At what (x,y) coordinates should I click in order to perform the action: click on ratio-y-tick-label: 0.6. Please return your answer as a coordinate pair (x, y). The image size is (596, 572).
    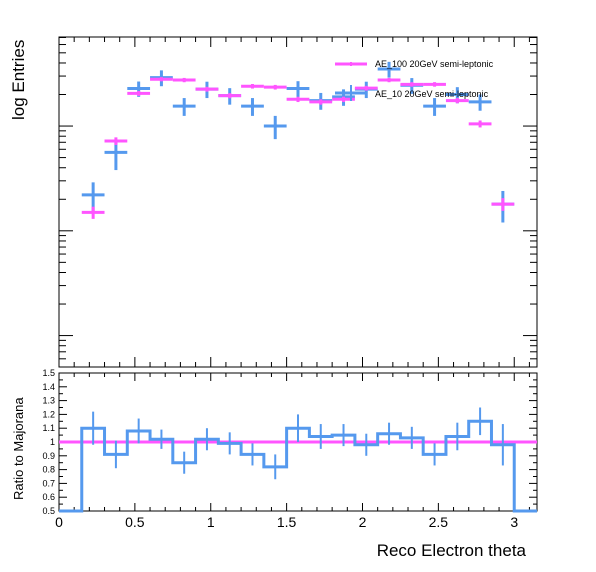
    Looking at the image, I should click on (48, 497).